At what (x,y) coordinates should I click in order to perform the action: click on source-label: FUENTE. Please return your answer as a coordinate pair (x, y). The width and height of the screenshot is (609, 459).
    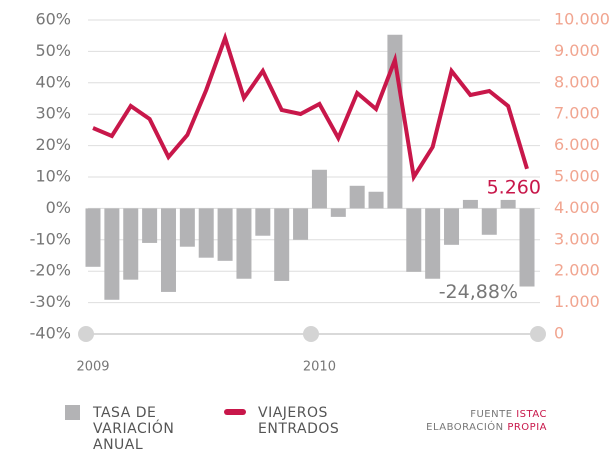
    Looking at the image, I should click on (491, 414).